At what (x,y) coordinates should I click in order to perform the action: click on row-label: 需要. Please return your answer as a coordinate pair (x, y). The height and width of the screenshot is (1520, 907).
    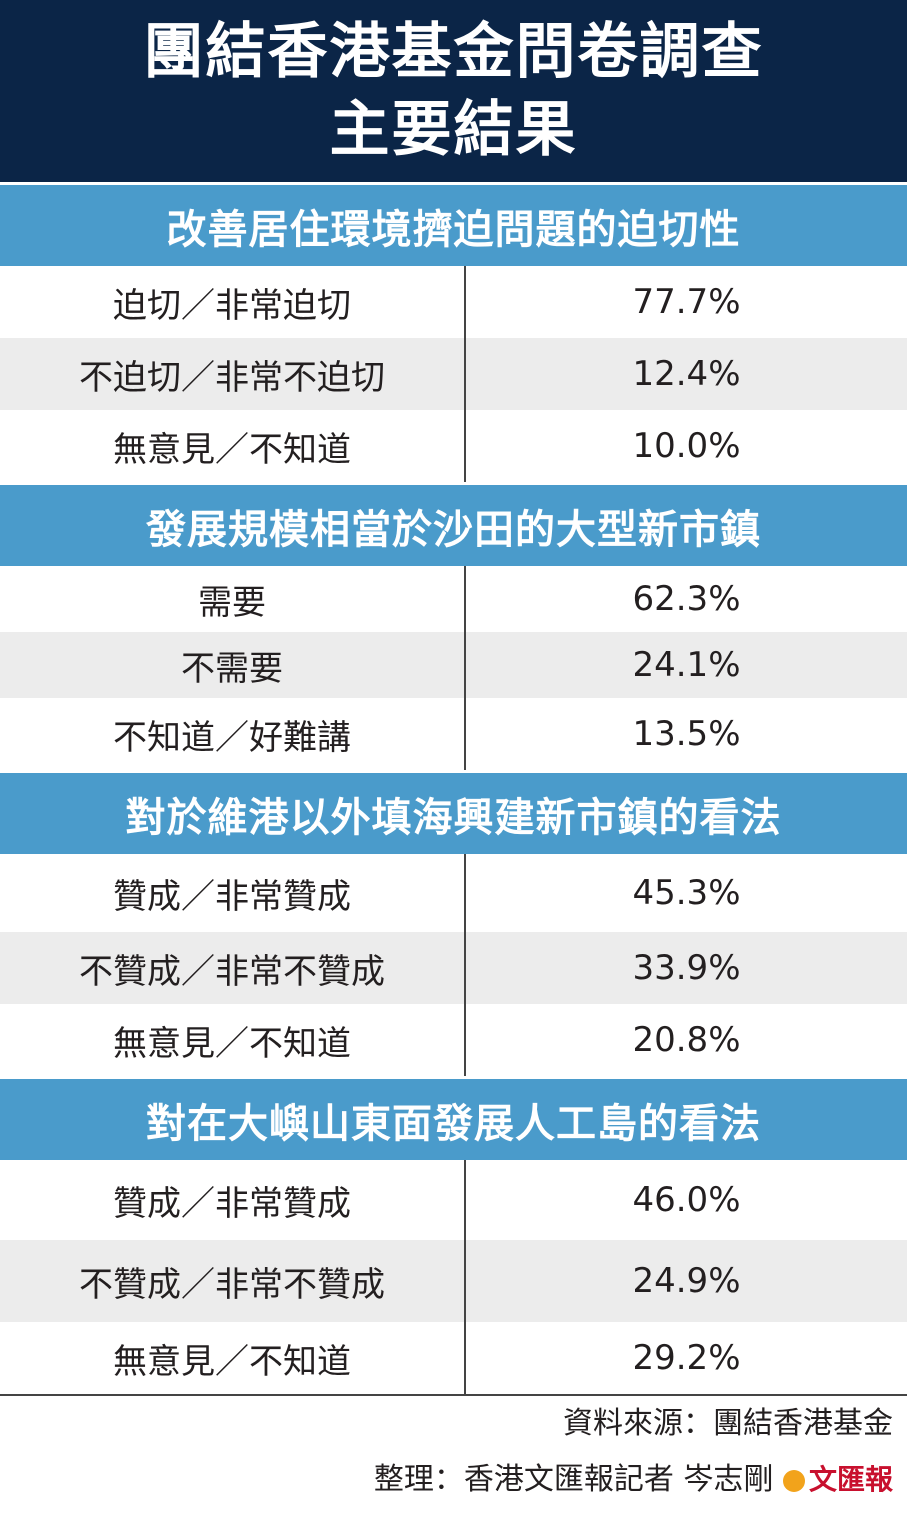
    Looking at the image, I should click on (233, 599).